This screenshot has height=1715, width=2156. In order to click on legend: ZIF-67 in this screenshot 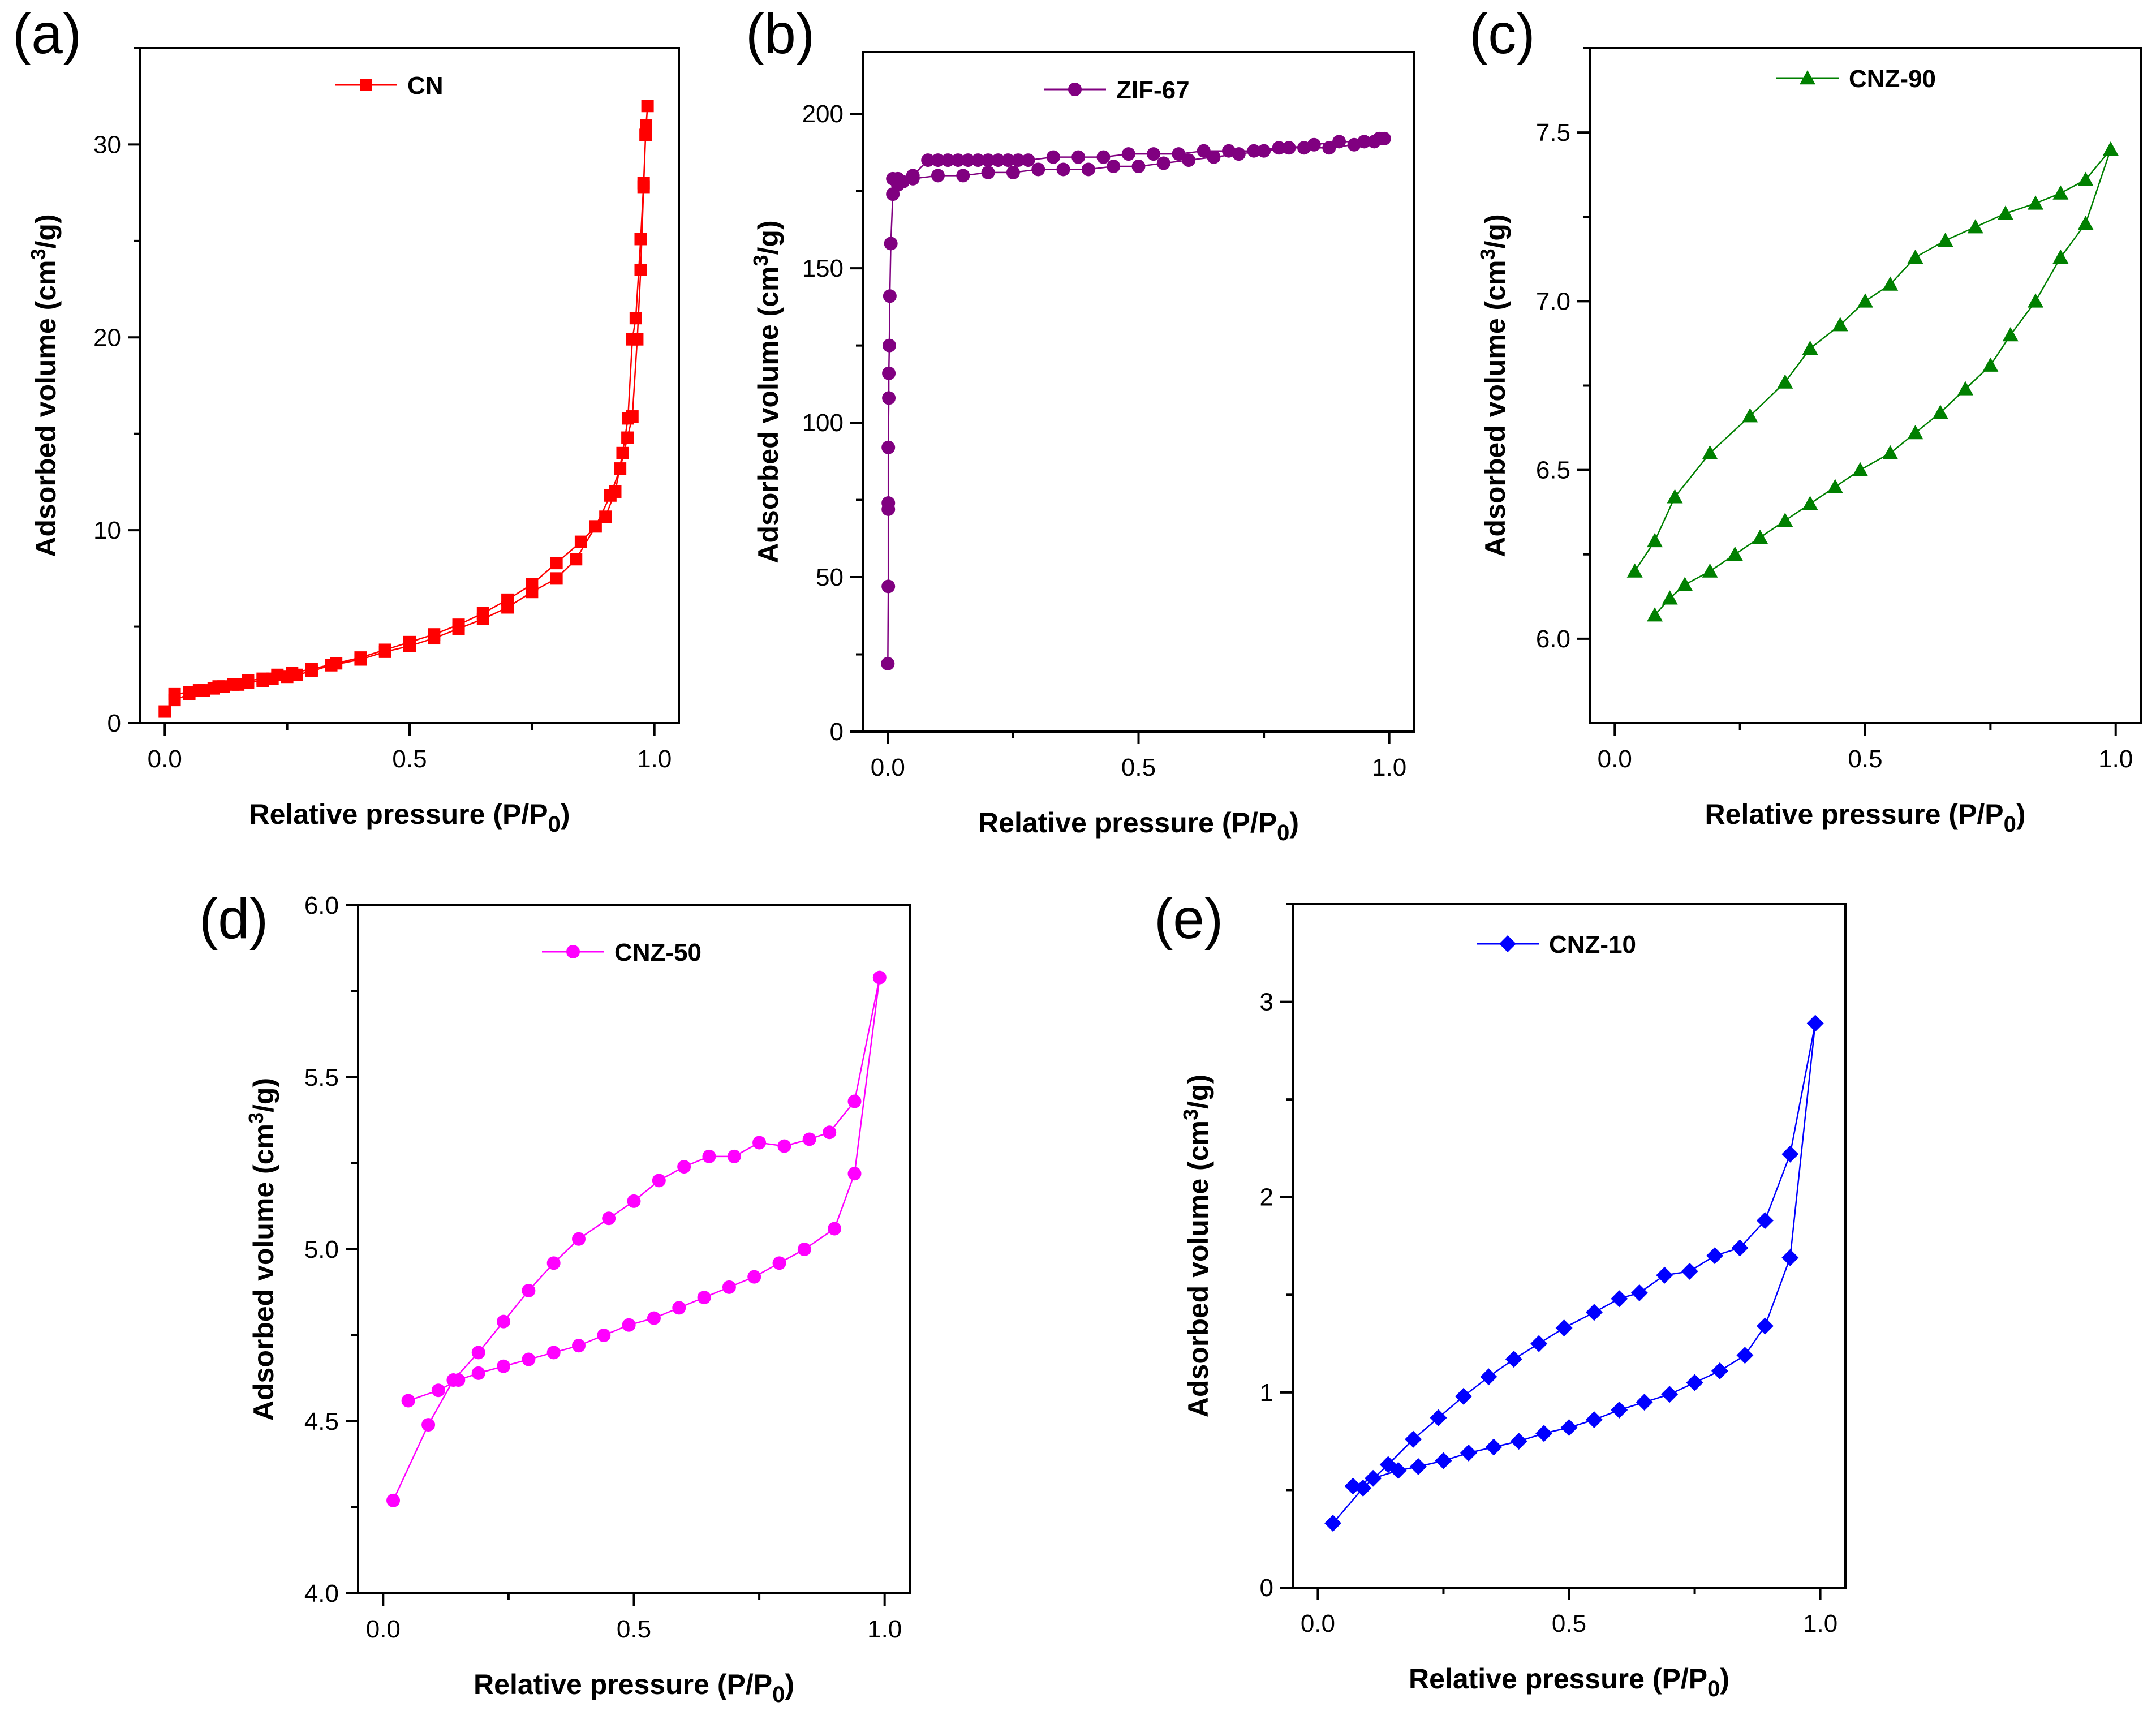, I will do `click(1117, 90)`.